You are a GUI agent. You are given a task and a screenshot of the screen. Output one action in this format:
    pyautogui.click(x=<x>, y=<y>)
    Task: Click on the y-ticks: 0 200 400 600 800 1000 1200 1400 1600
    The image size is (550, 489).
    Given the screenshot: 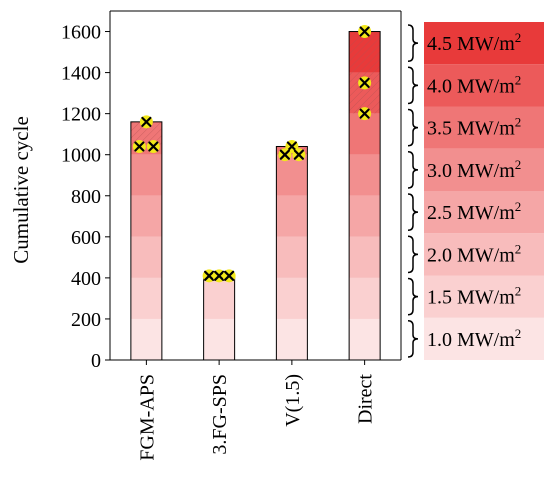 What is the action you would take?
    pyautogui.click(x=85, y=197)
    